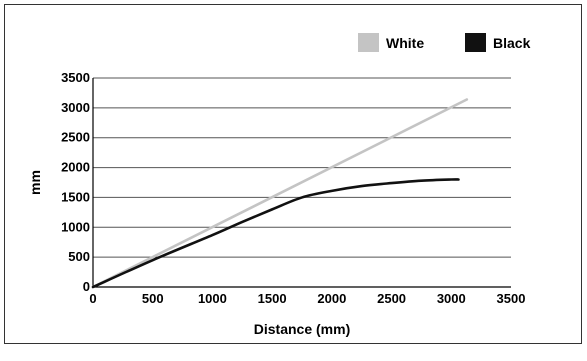 The width and height of the screenshot is (587, 361). What do you see at coordinates (302, 329) in the screenshot?
I see `x-axis-title: Distance (mm)` at bounding box center [302, 329].